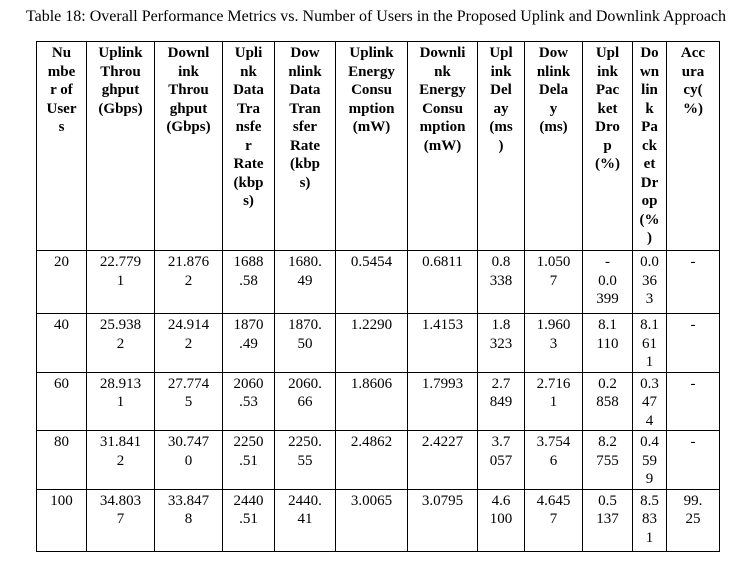 This screenshot has height=576, width=752. What do you see at coordinates (305, 460) in the screenshot?
I see `table-cell: 2250. 55` at bounding box center [305, 460].